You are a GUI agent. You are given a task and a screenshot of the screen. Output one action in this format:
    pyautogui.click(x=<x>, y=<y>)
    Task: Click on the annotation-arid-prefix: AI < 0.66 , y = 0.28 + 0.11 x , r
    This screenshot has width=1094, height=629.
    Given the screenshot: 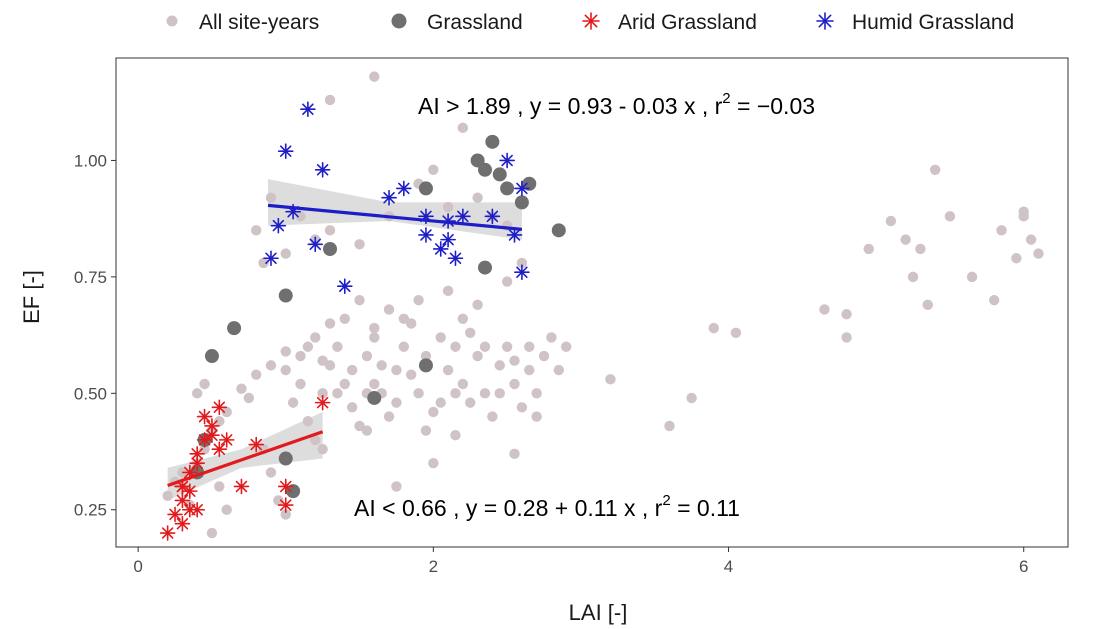 What is the action you would take?
    pyautogui.click(x=508, y=508)
    